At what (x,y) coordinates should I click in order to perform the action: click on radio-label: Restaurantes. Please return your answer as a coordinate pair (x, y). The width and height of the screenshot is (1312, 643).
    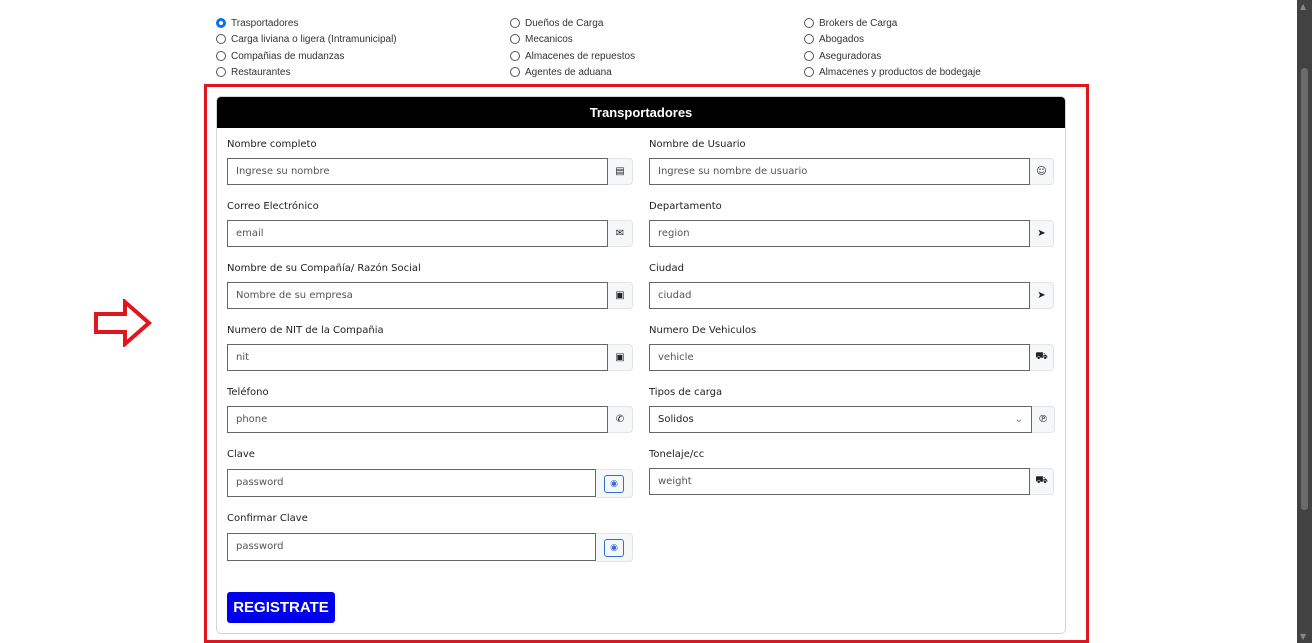
    Looking at the image, I should click on (261, 72).